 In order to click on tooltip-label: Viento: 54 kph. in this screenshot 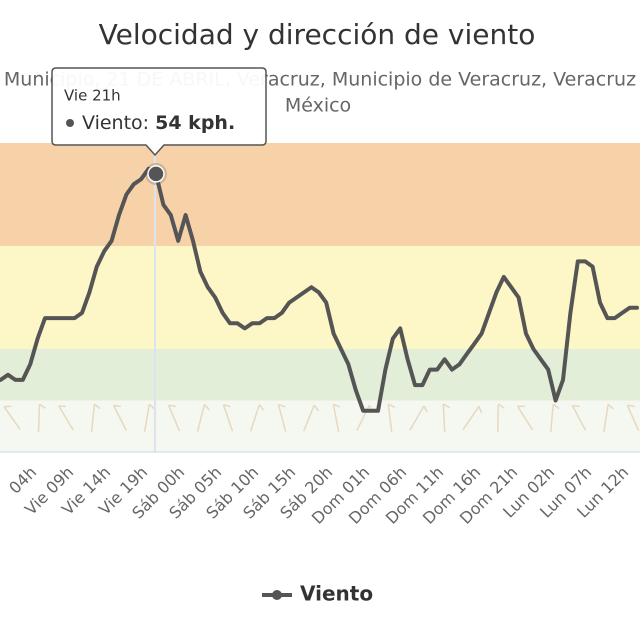, I will do `click(158, 123)`.